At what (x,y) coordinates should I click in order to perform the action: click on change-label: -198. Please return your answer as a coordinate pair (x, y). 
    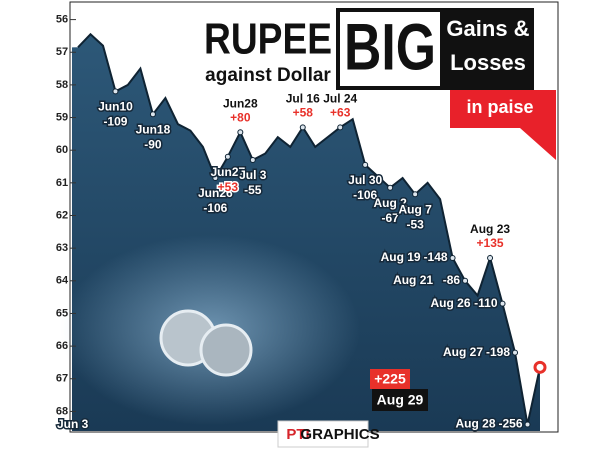
    Looking at the image, I should click on (498, 352).